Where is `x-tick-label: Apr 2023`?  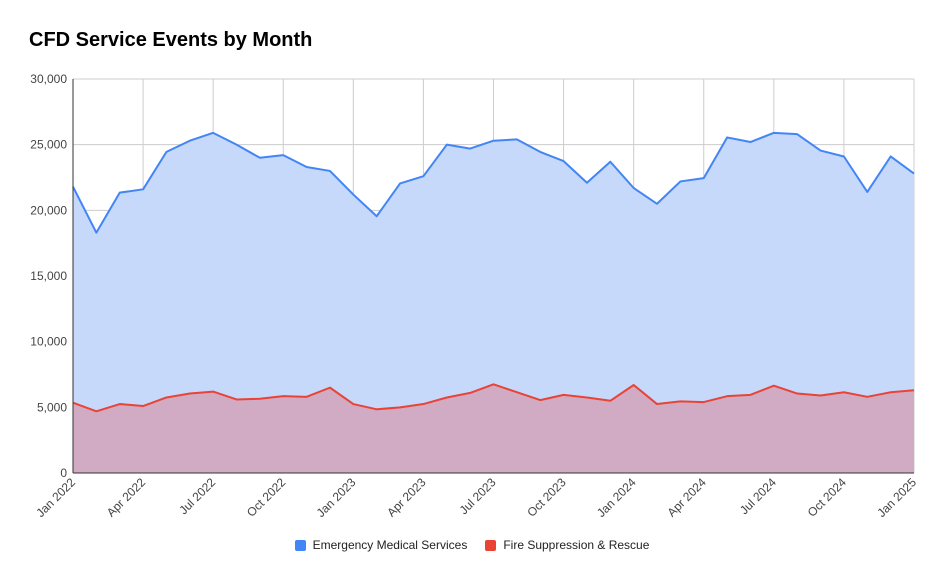 x-tick-label: Apr 2023 is located at coordinates (406, 497).